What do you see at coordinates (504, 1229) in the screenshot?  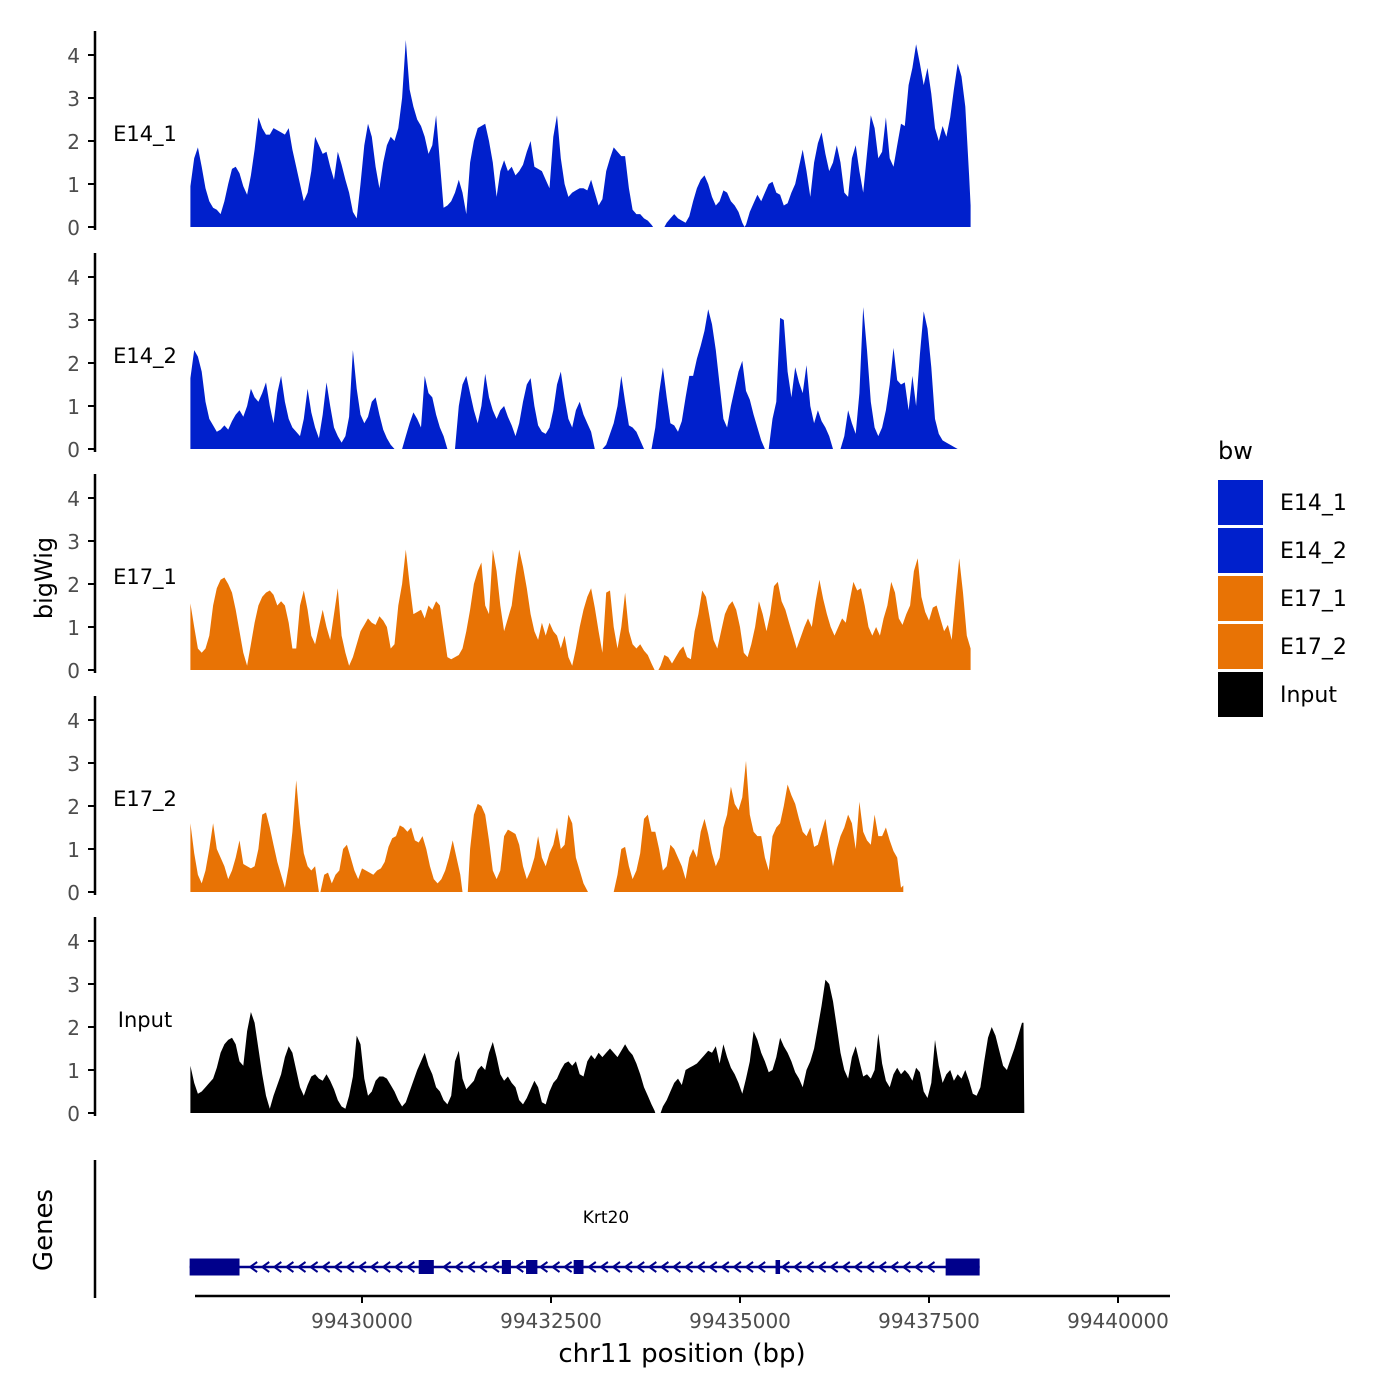 I see `genes-panel: Genes Krt20` at bounding box center [504, 1229].